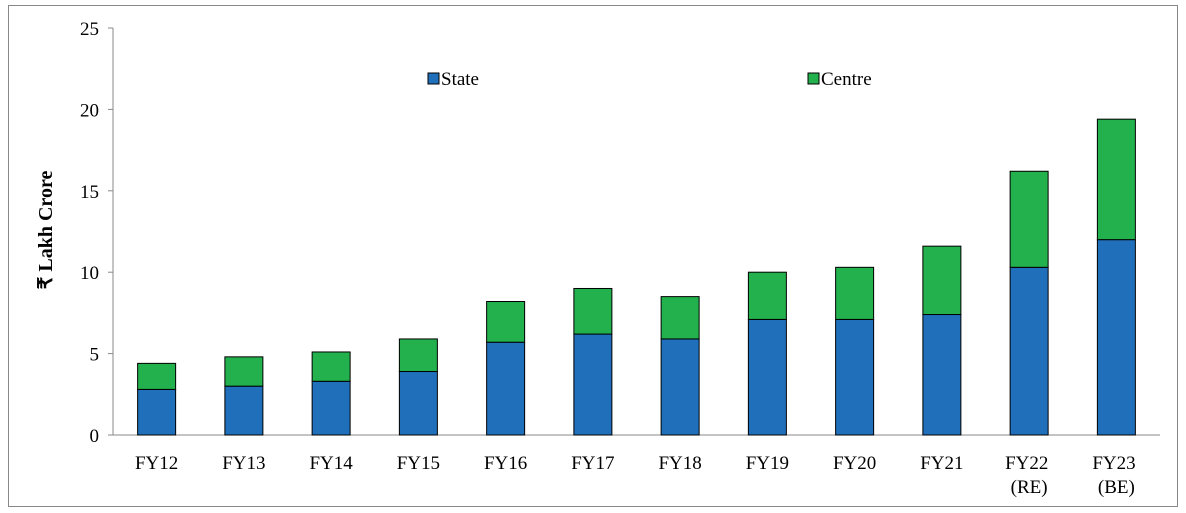 The image size is (1186, 513). I want to click on x-tick-label: FY17, so click(592, 463).